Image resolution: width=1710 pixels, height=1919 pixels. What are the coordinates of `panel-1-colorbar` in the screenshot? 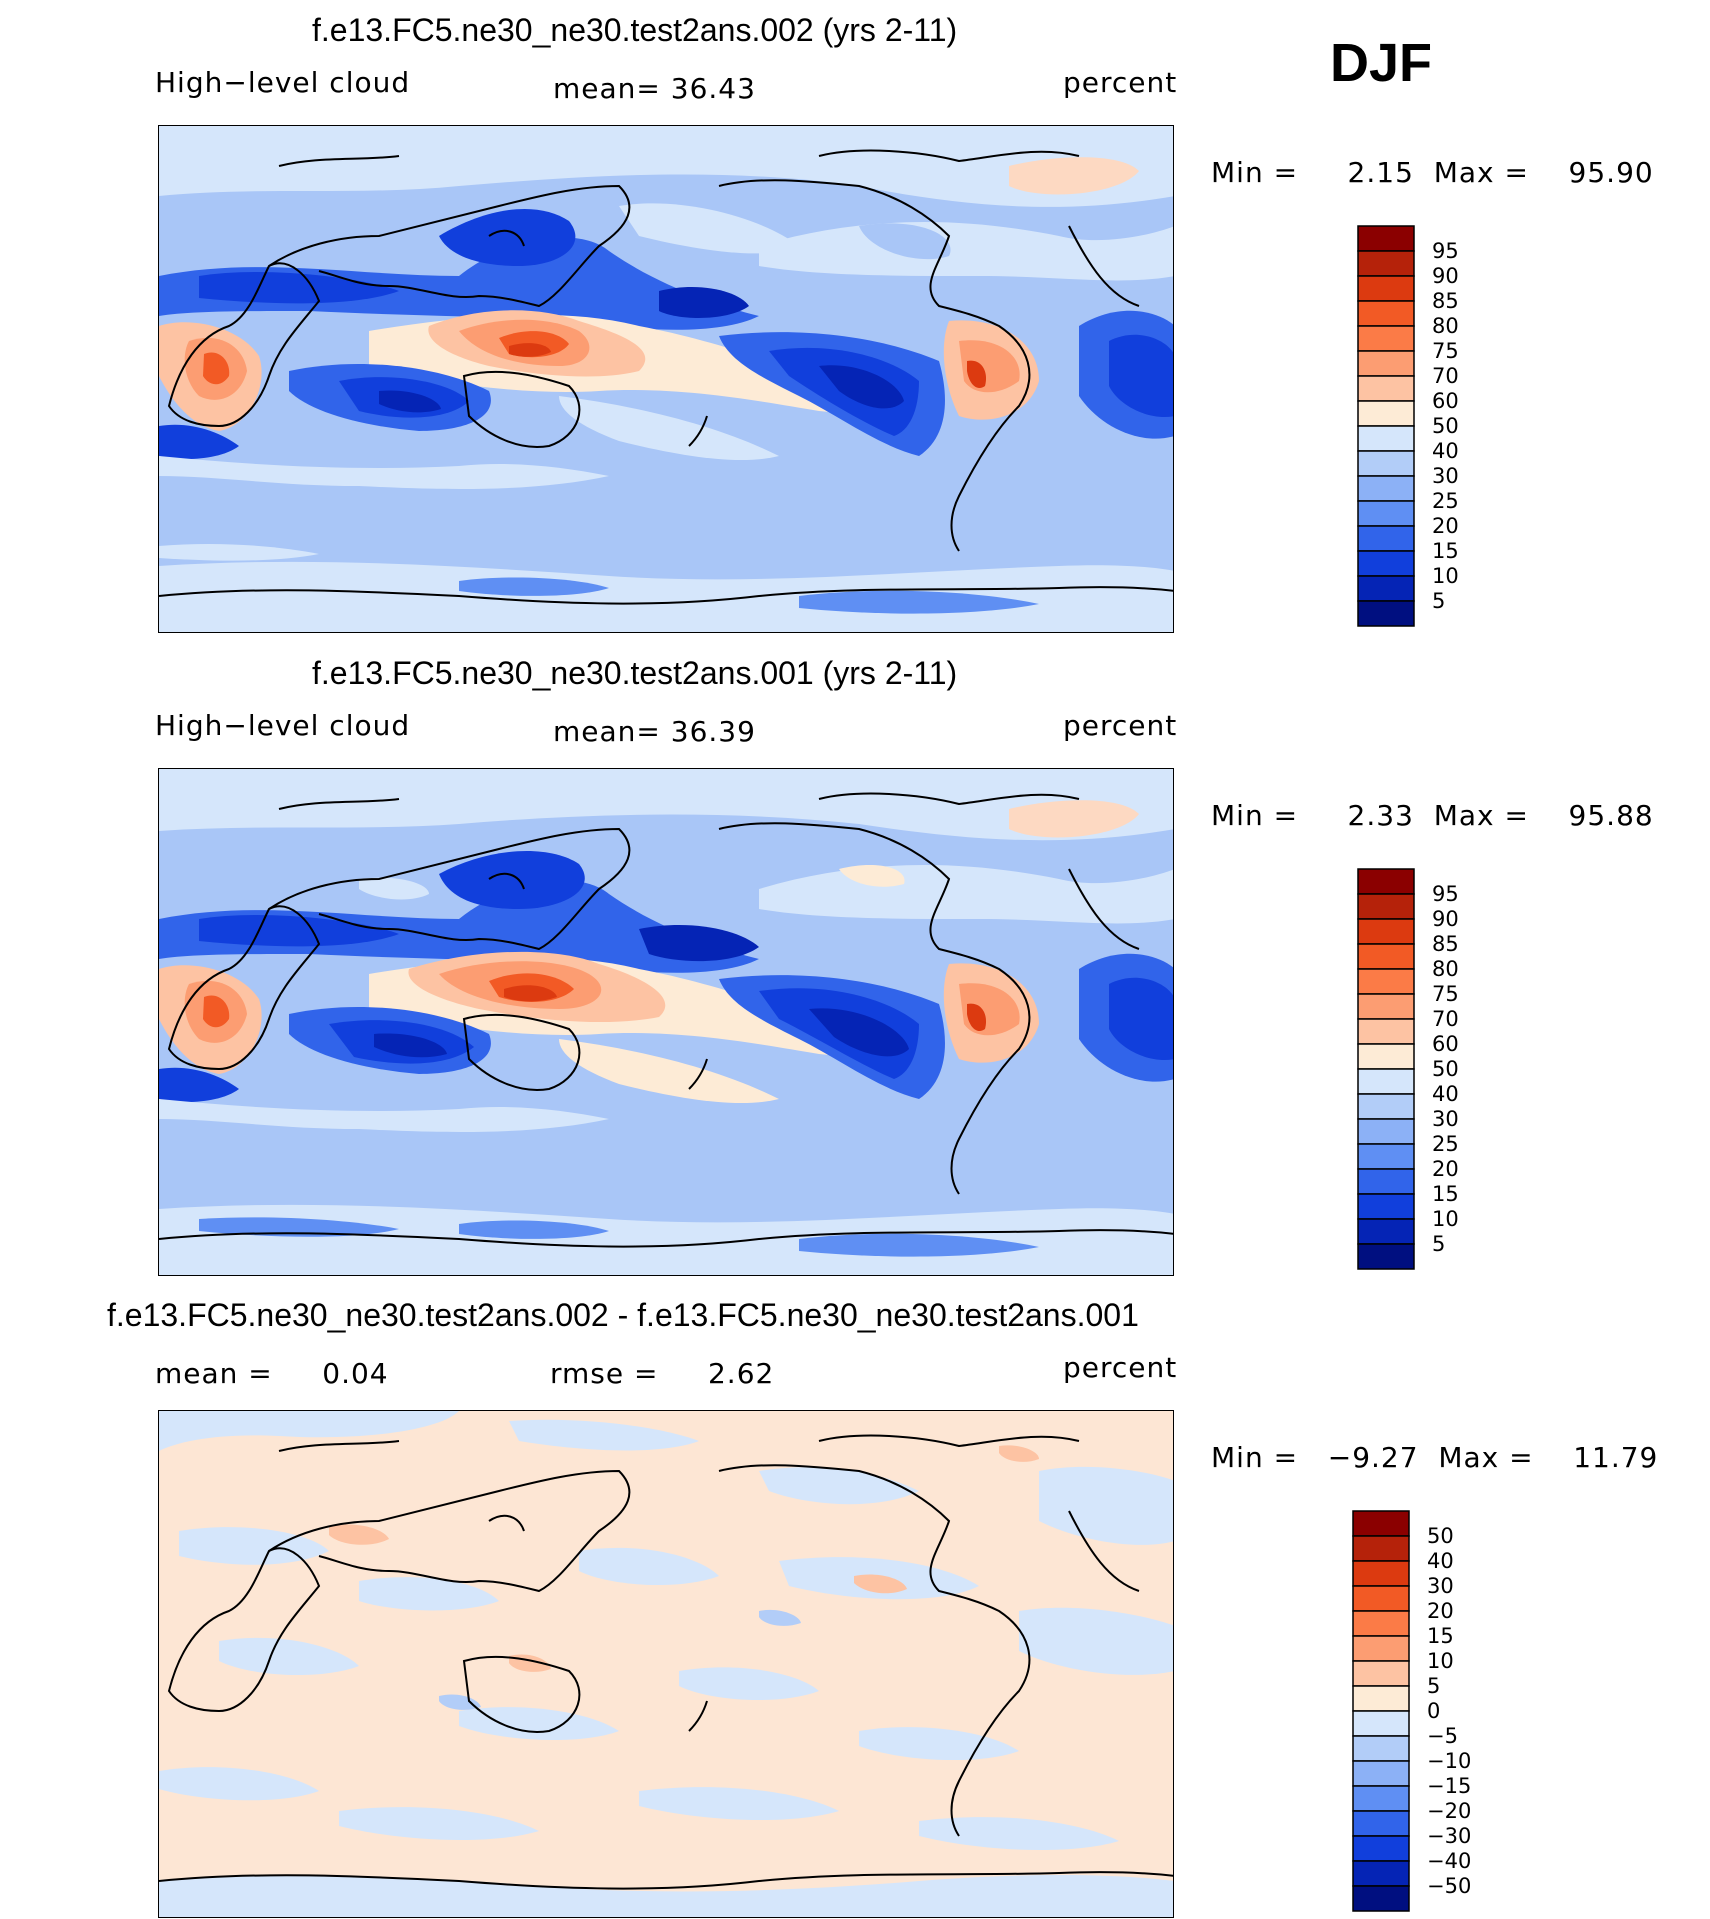 It's located at (1387, 426).